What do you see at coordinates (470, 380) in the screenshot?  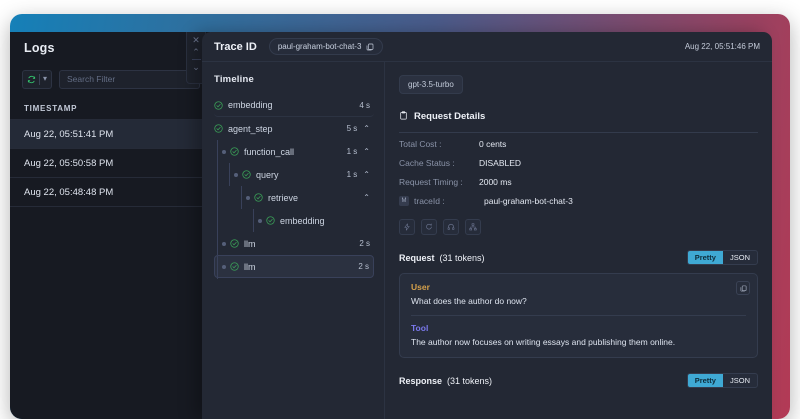 I see `response-token-count: (31 tokens)` at bounding box center [470, 380].